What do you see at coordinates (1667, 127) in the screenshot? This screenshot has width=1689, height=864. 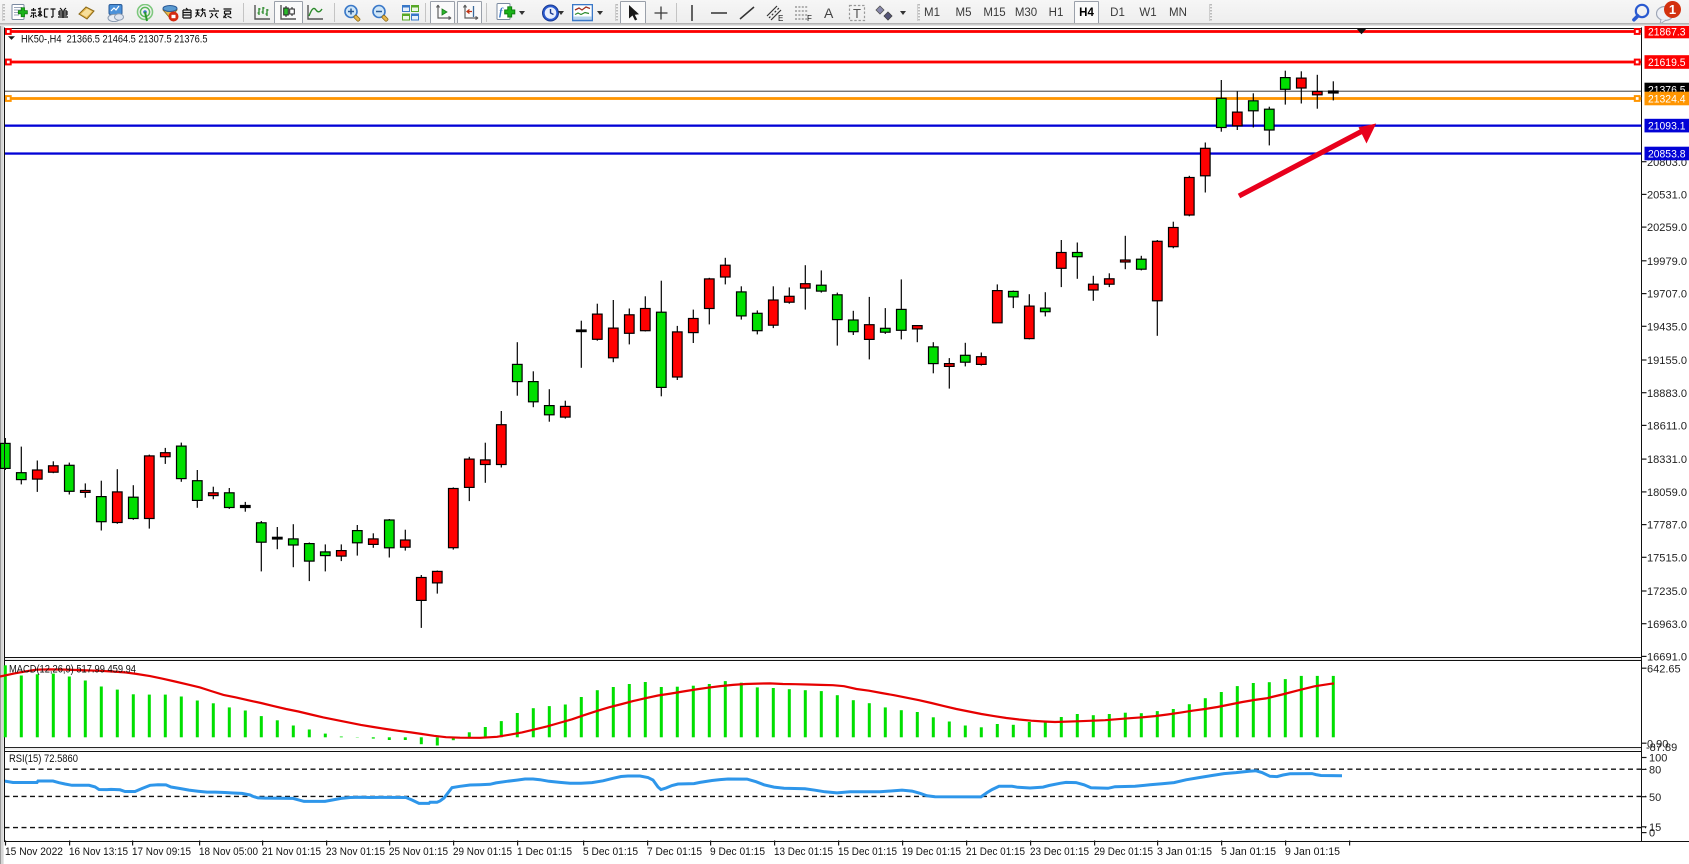 I see `svg-text: 21093.1` at bounding box center [1667, 127].